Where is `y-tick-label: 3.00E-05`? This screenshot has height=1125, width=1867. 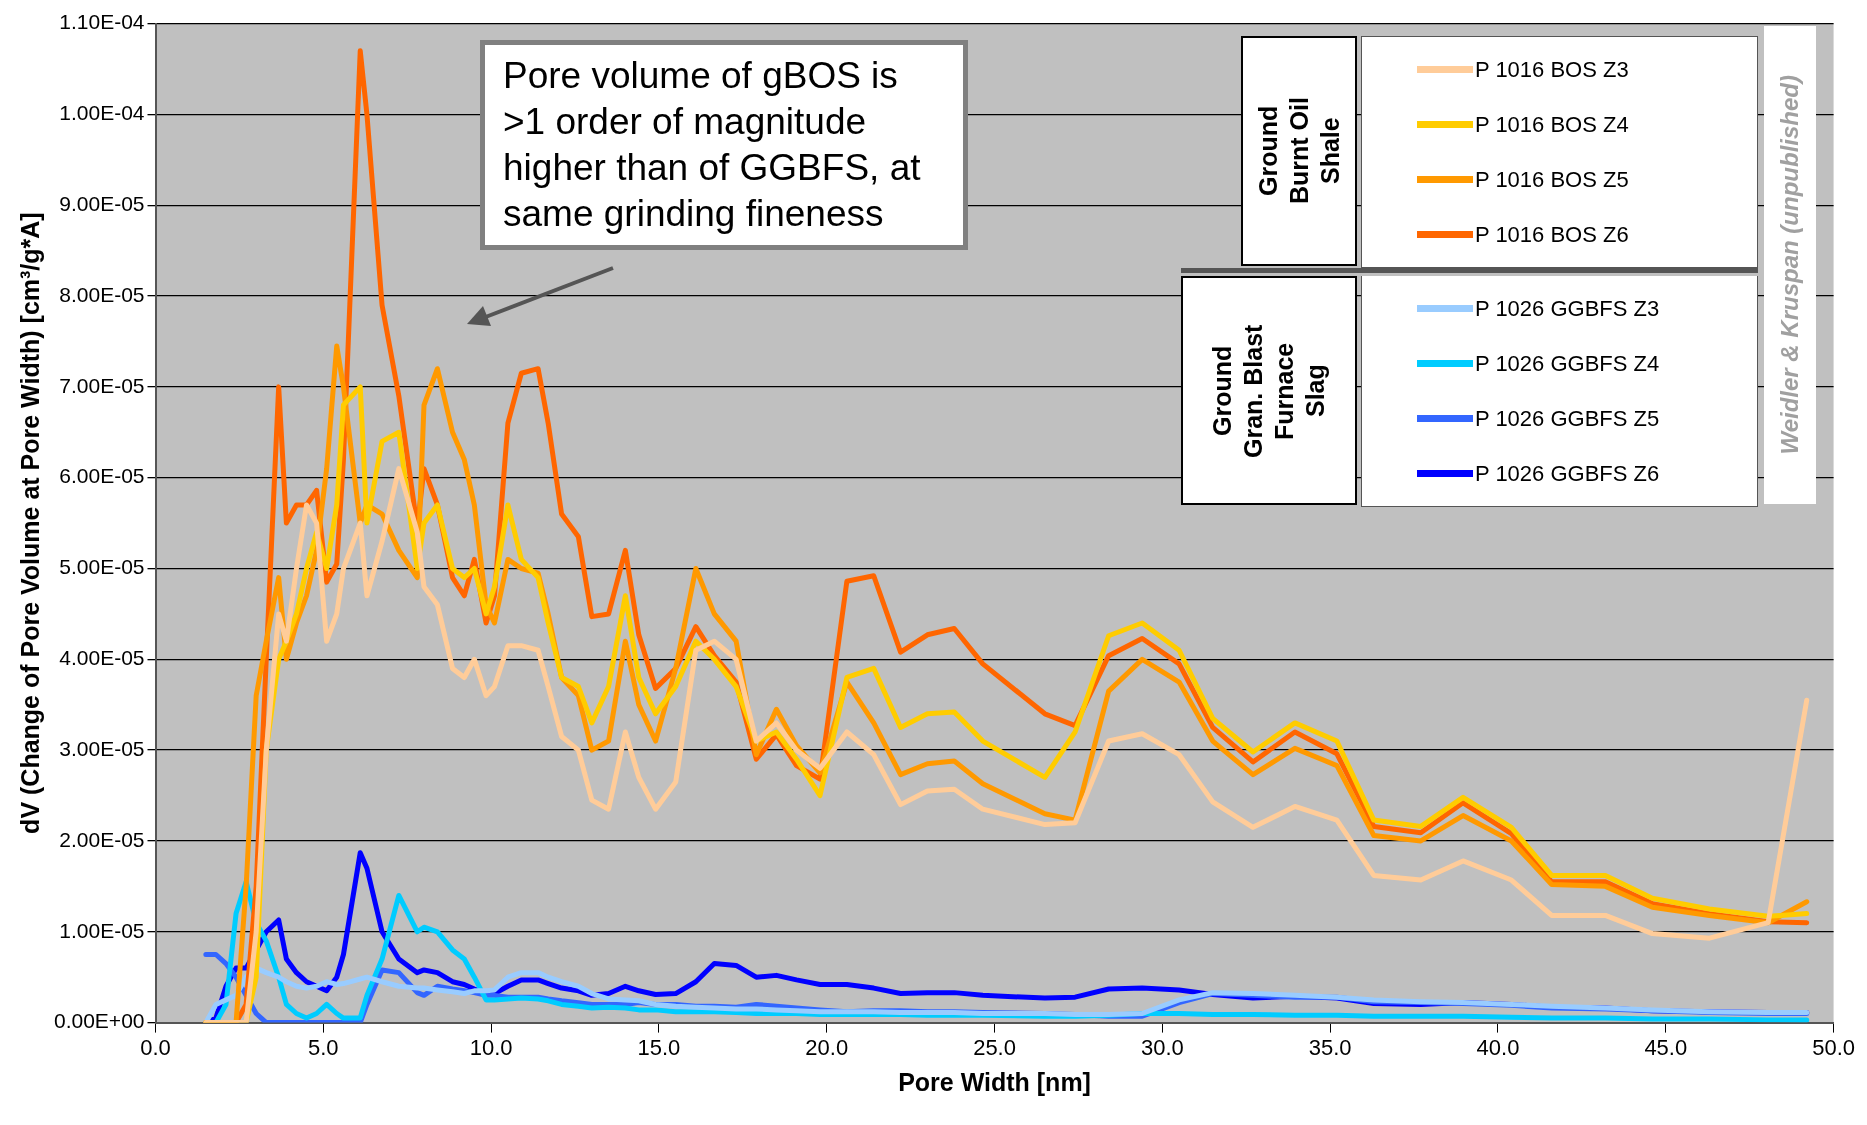 y-tick-label: 3.00E-05 is located at coordinates (102, 748).